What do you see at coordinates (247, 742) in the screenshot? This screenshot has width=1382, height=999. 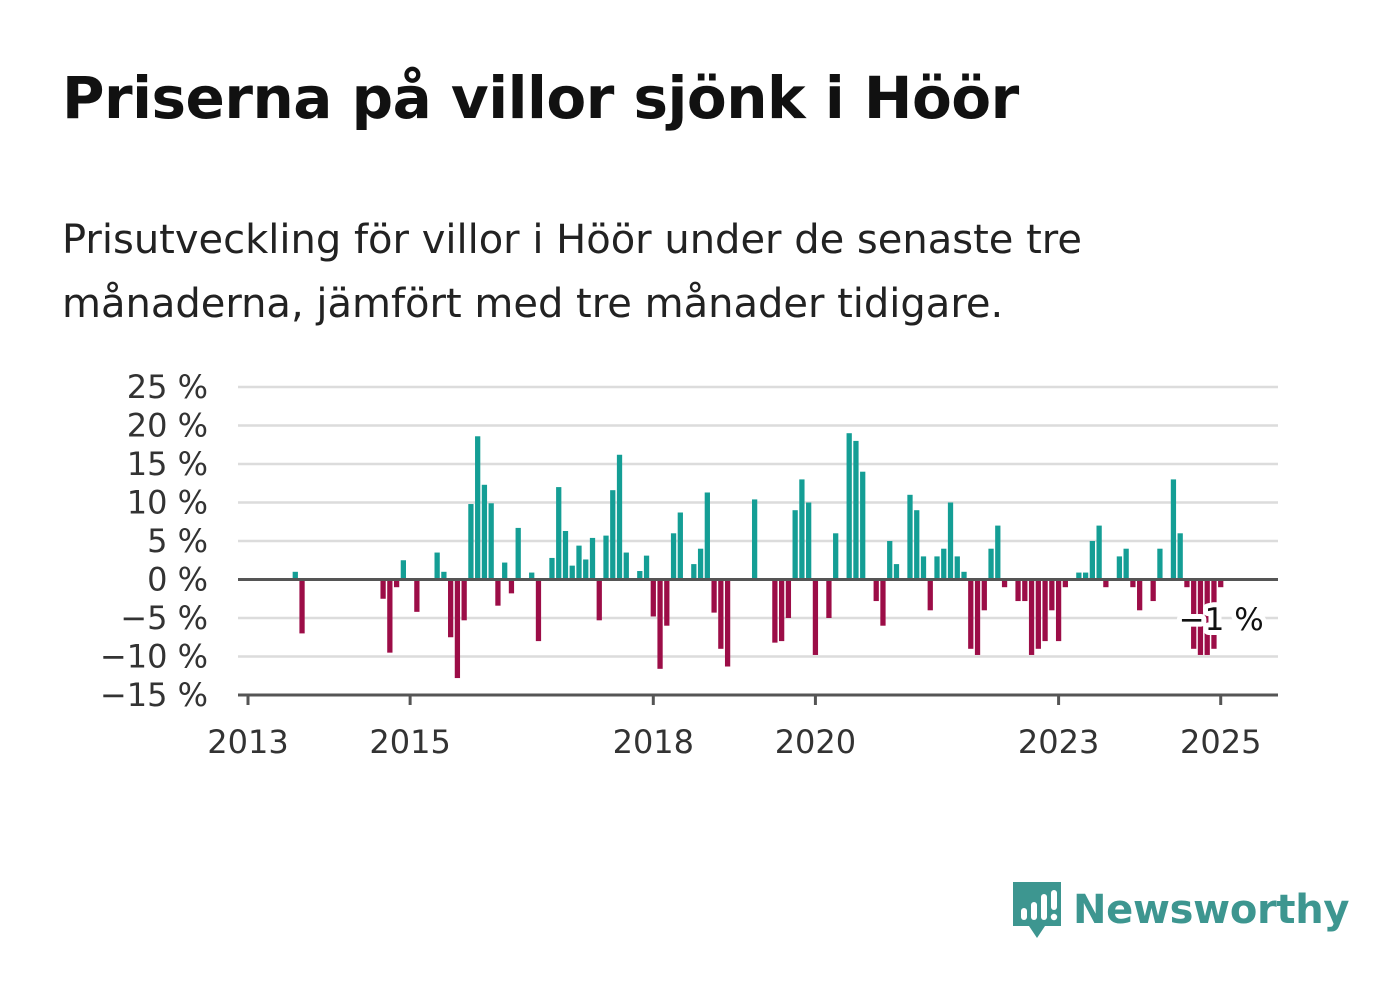 I see `x-tick-label: 2013` at bounding box center [247, 742].